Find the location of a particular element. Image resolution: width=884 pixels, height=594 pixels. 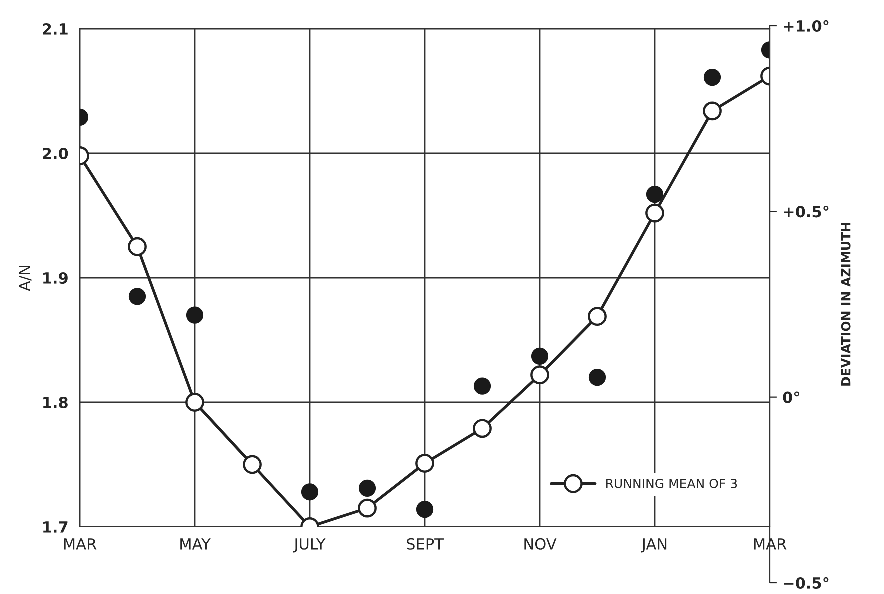

x-tick-label: JAN is located at coordinates (654, 545).